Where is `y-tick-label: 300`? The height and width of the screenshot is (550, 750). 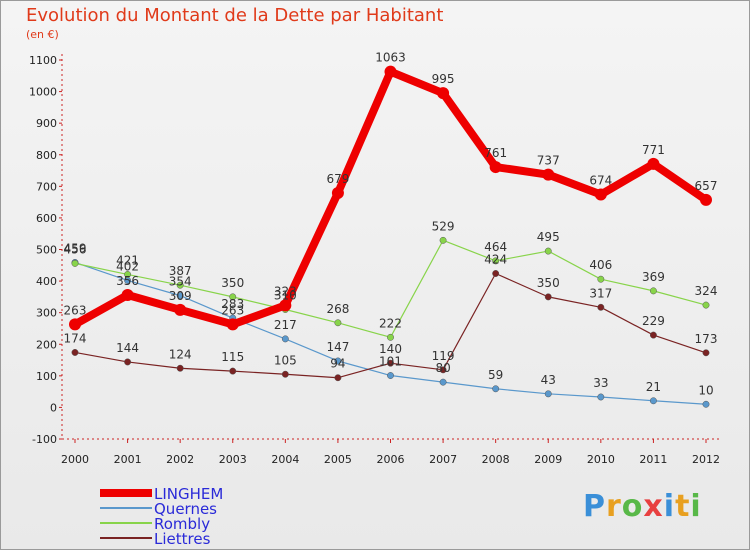
y-tick-label: 300 is located at coordinates (46, 313).